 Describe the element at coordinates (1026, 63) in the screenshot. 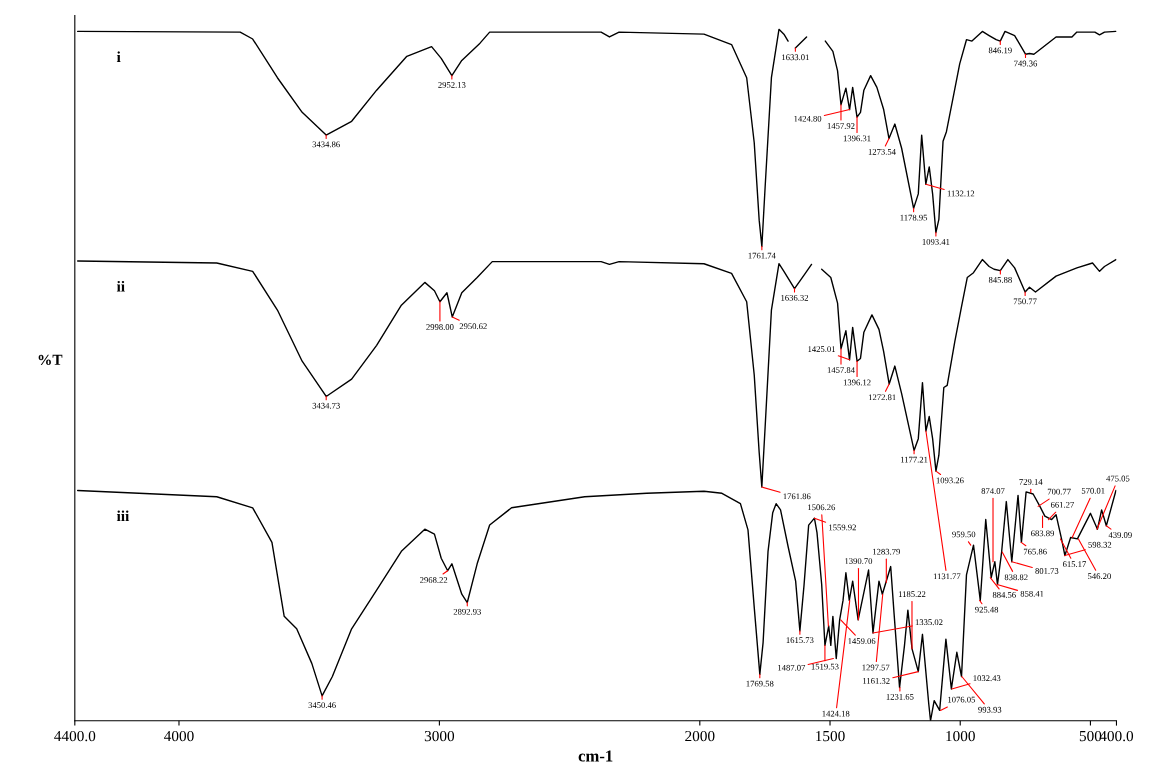

I see `annotation: 749.36` at that location.